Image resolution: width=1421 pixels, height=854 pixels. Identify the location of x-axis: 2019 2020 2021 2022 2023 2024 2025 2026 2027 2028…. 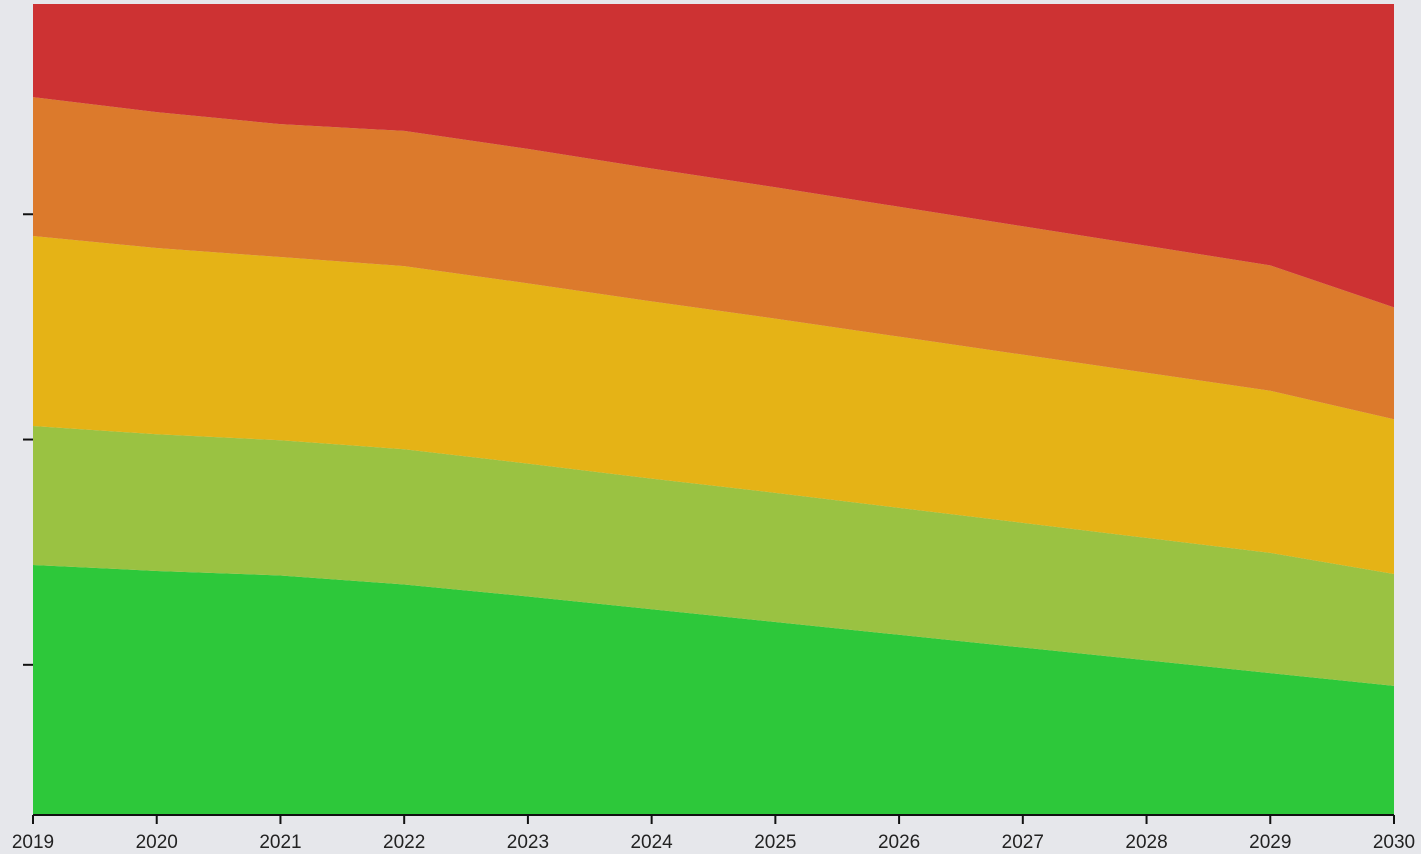
(713, 833).